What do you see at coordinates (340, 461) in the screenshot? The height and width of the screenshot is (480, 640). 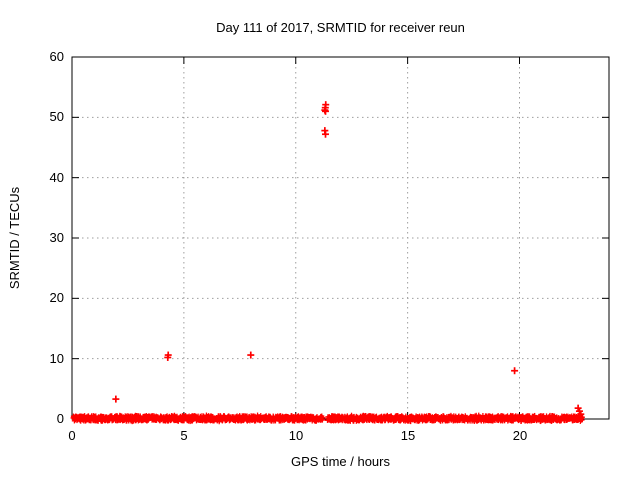 I see `x-axis-label: GPS time / hours` at bounding box center [340, 461].